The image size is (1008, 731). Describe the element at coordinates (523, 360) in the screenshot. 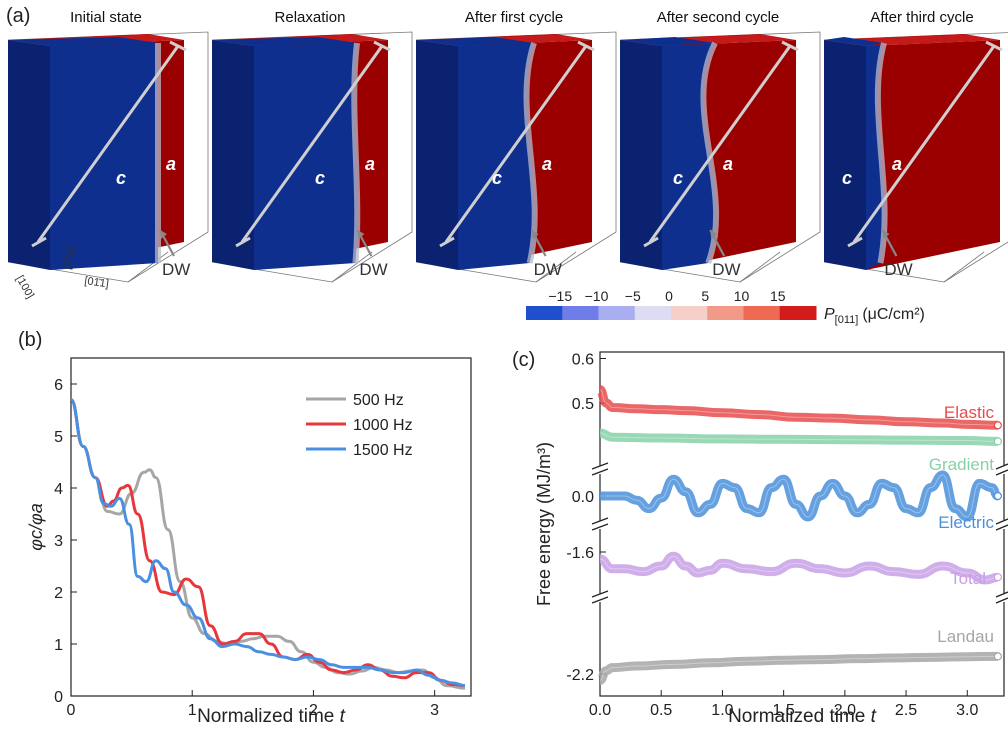

I see `panel-c-label: (c)` at that location.